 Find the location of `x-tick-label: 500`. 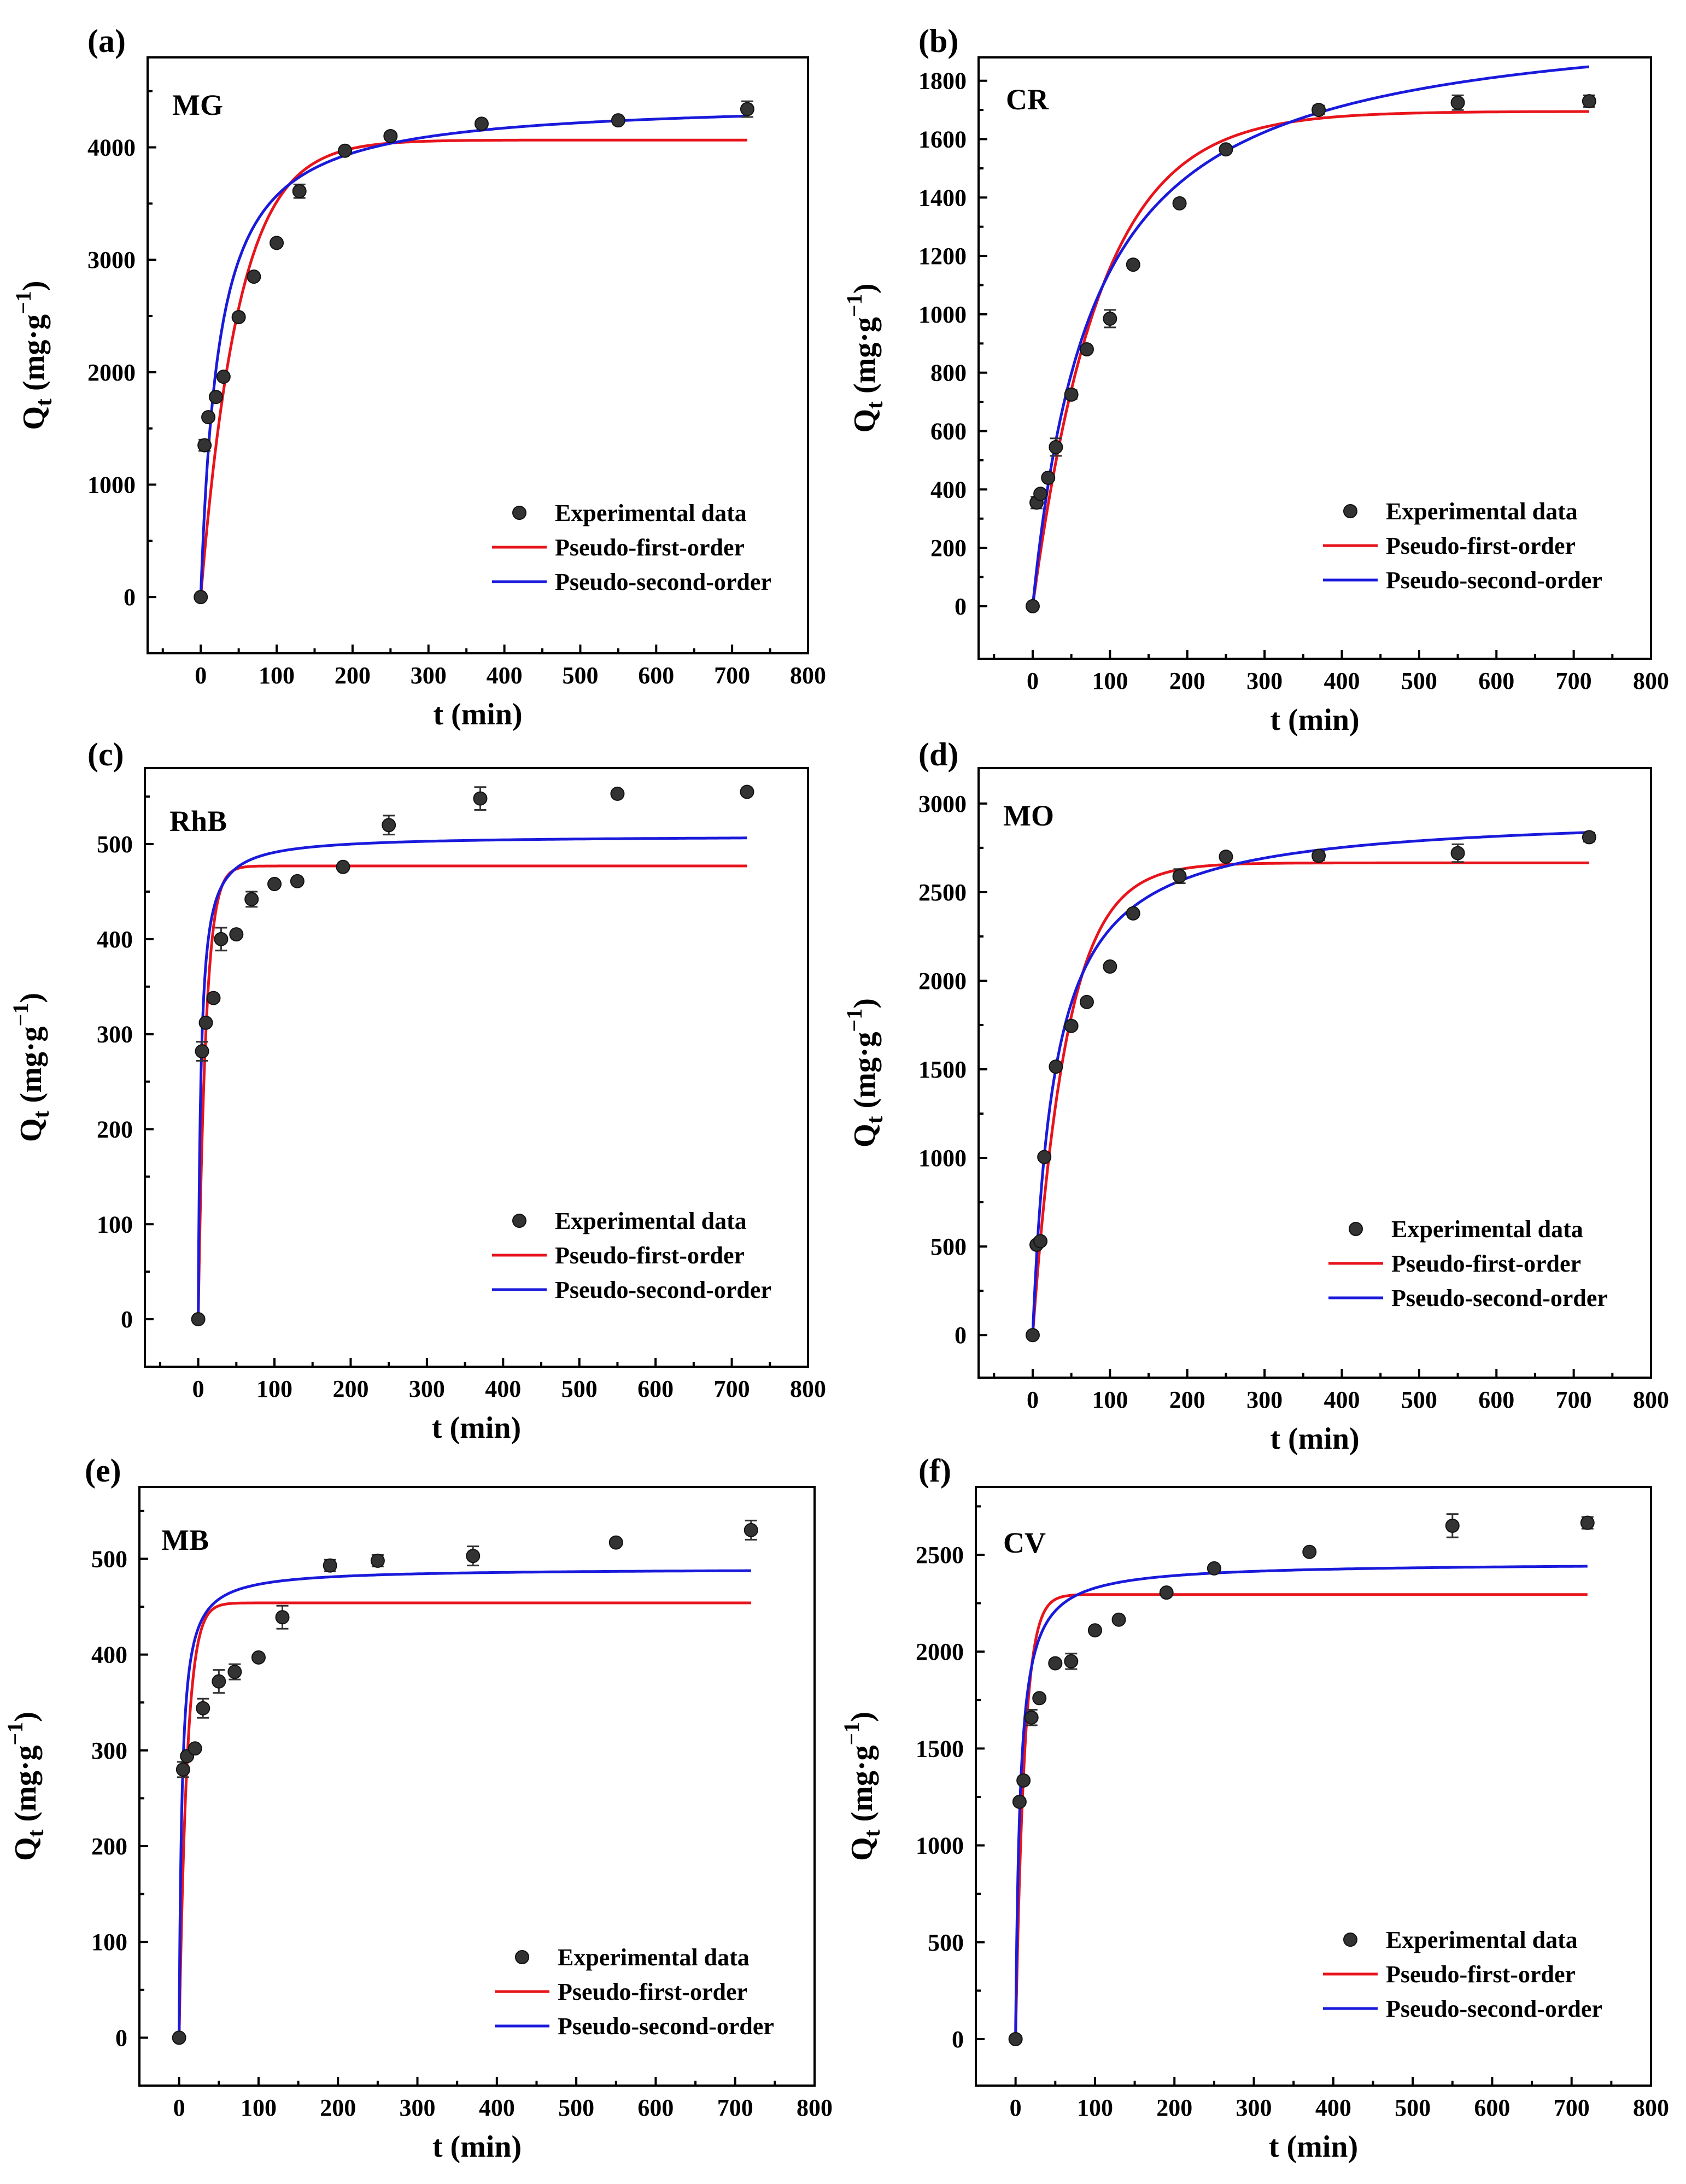

x-tick-label: 500 is located at coordinates (1419, 681).